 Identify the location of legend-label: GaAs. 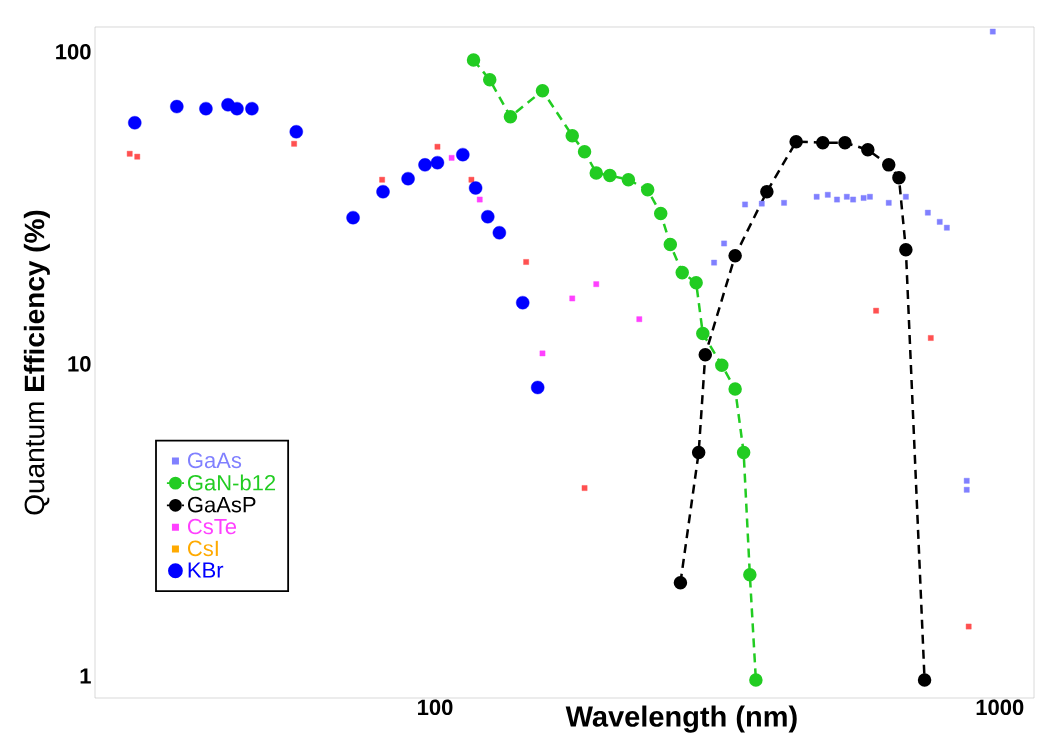
(214, 460).